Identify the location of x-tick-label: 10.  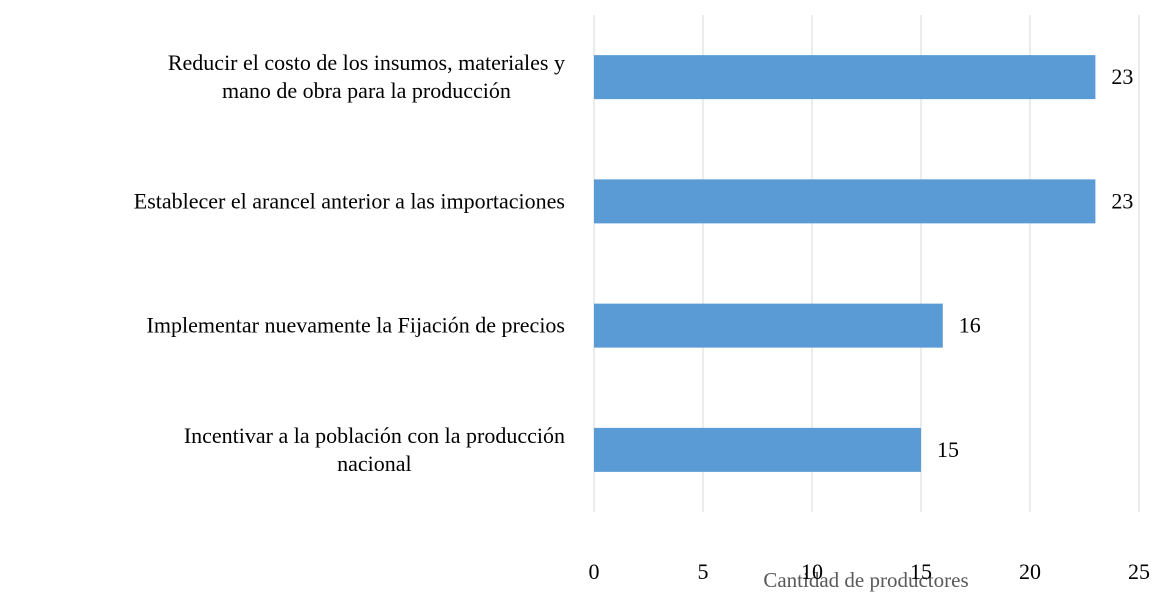
(812, 571).